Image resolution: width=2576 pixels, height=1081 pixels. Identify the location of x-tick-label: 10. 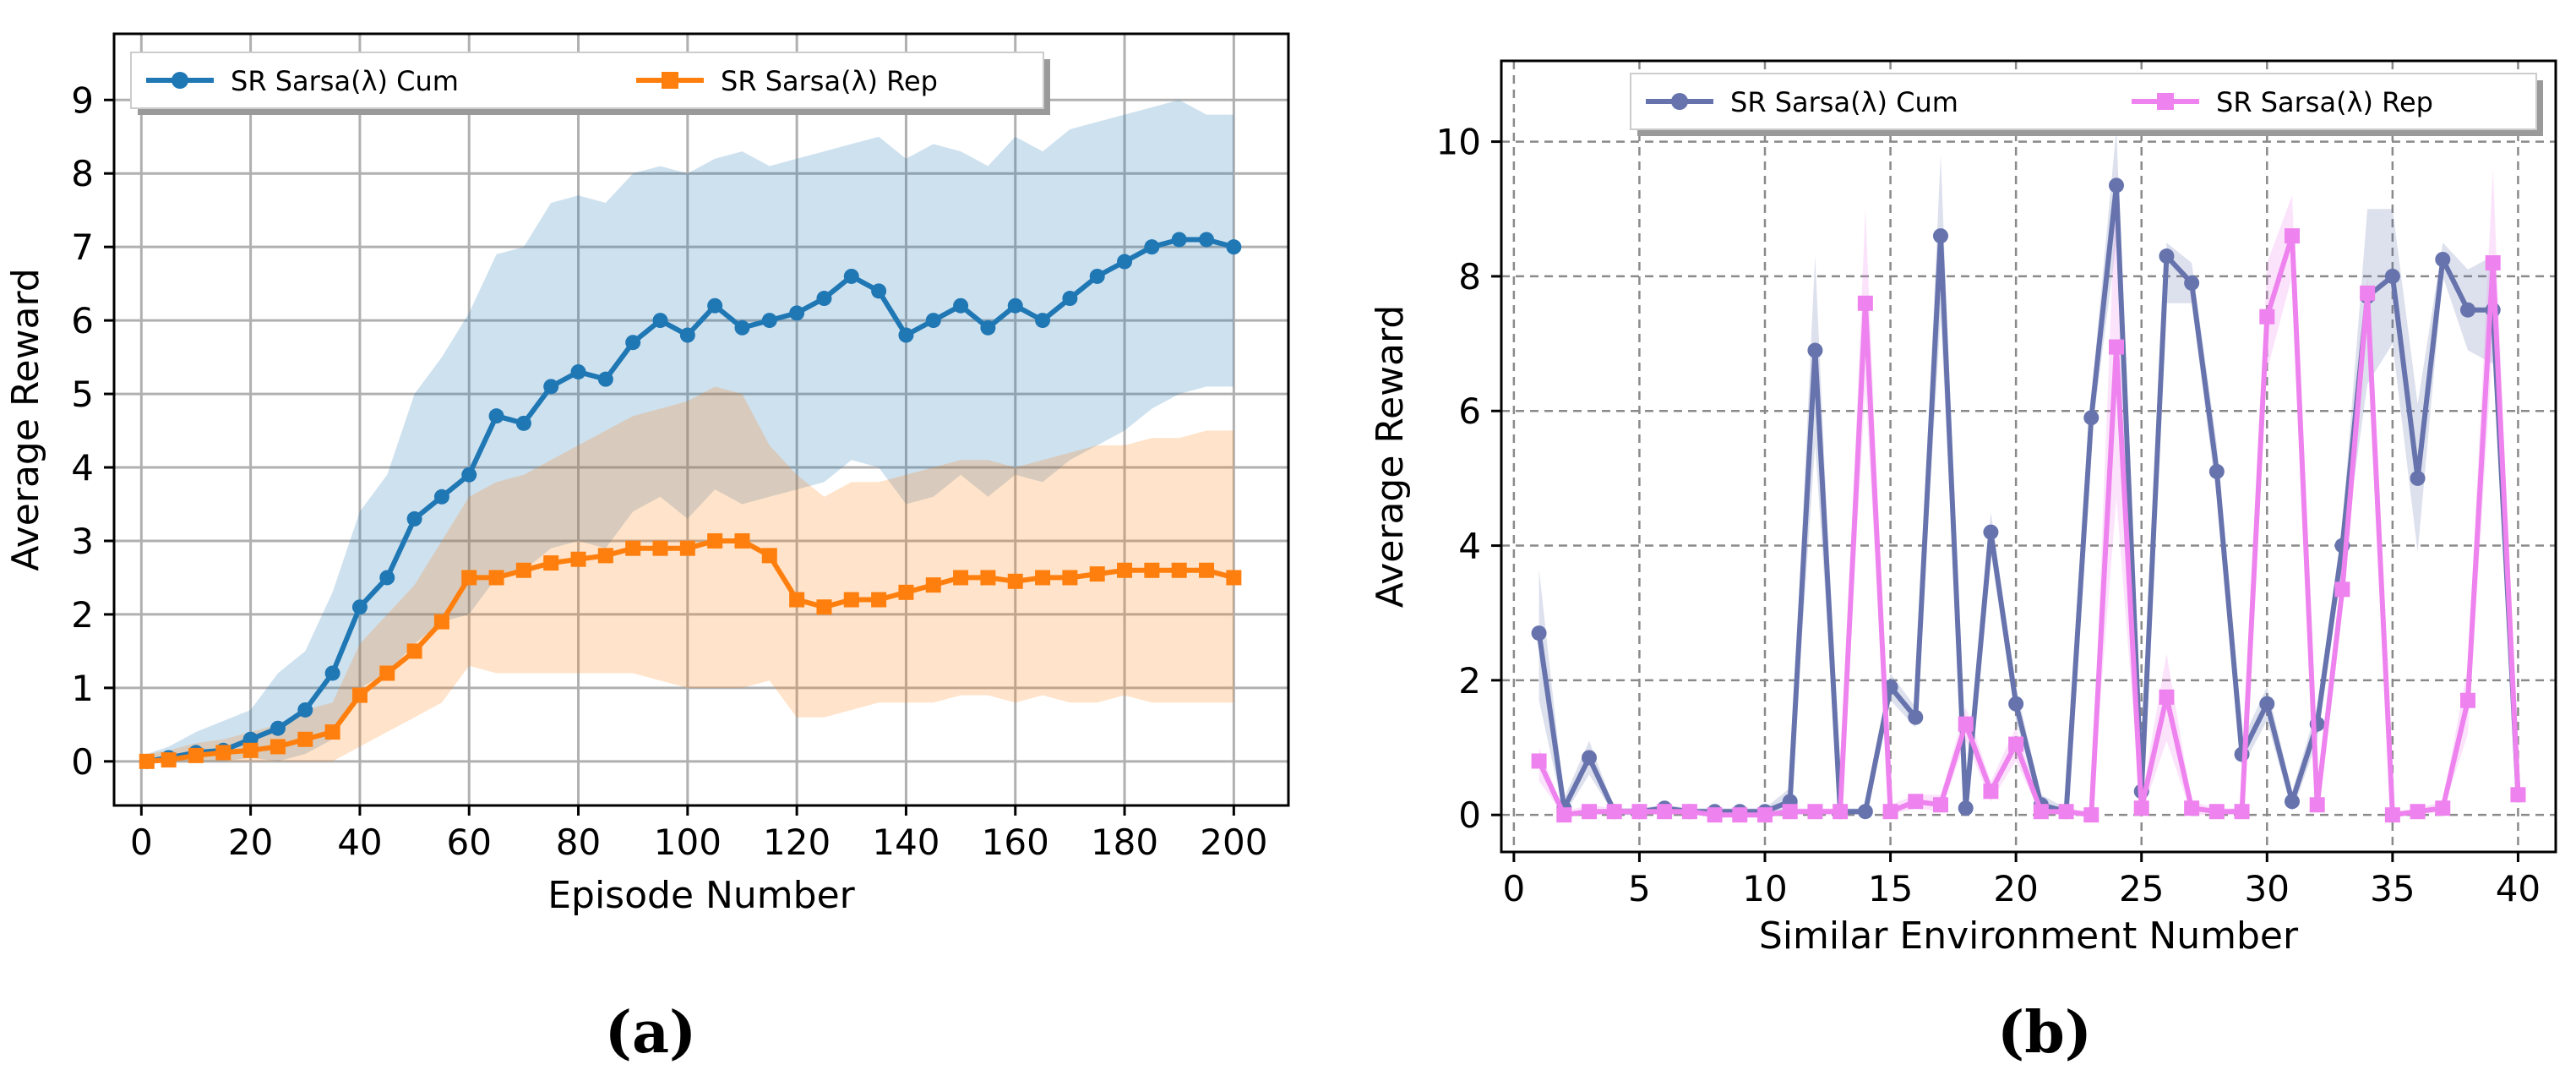
(1765, 889).